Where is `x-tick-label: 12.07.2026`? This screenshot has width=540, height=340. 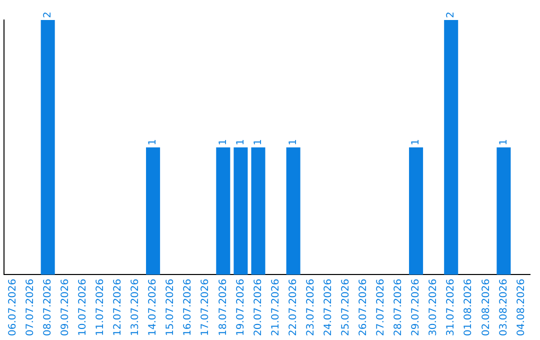 x-tick-label: 12.07.2026 is located at coordinates (118, 307).